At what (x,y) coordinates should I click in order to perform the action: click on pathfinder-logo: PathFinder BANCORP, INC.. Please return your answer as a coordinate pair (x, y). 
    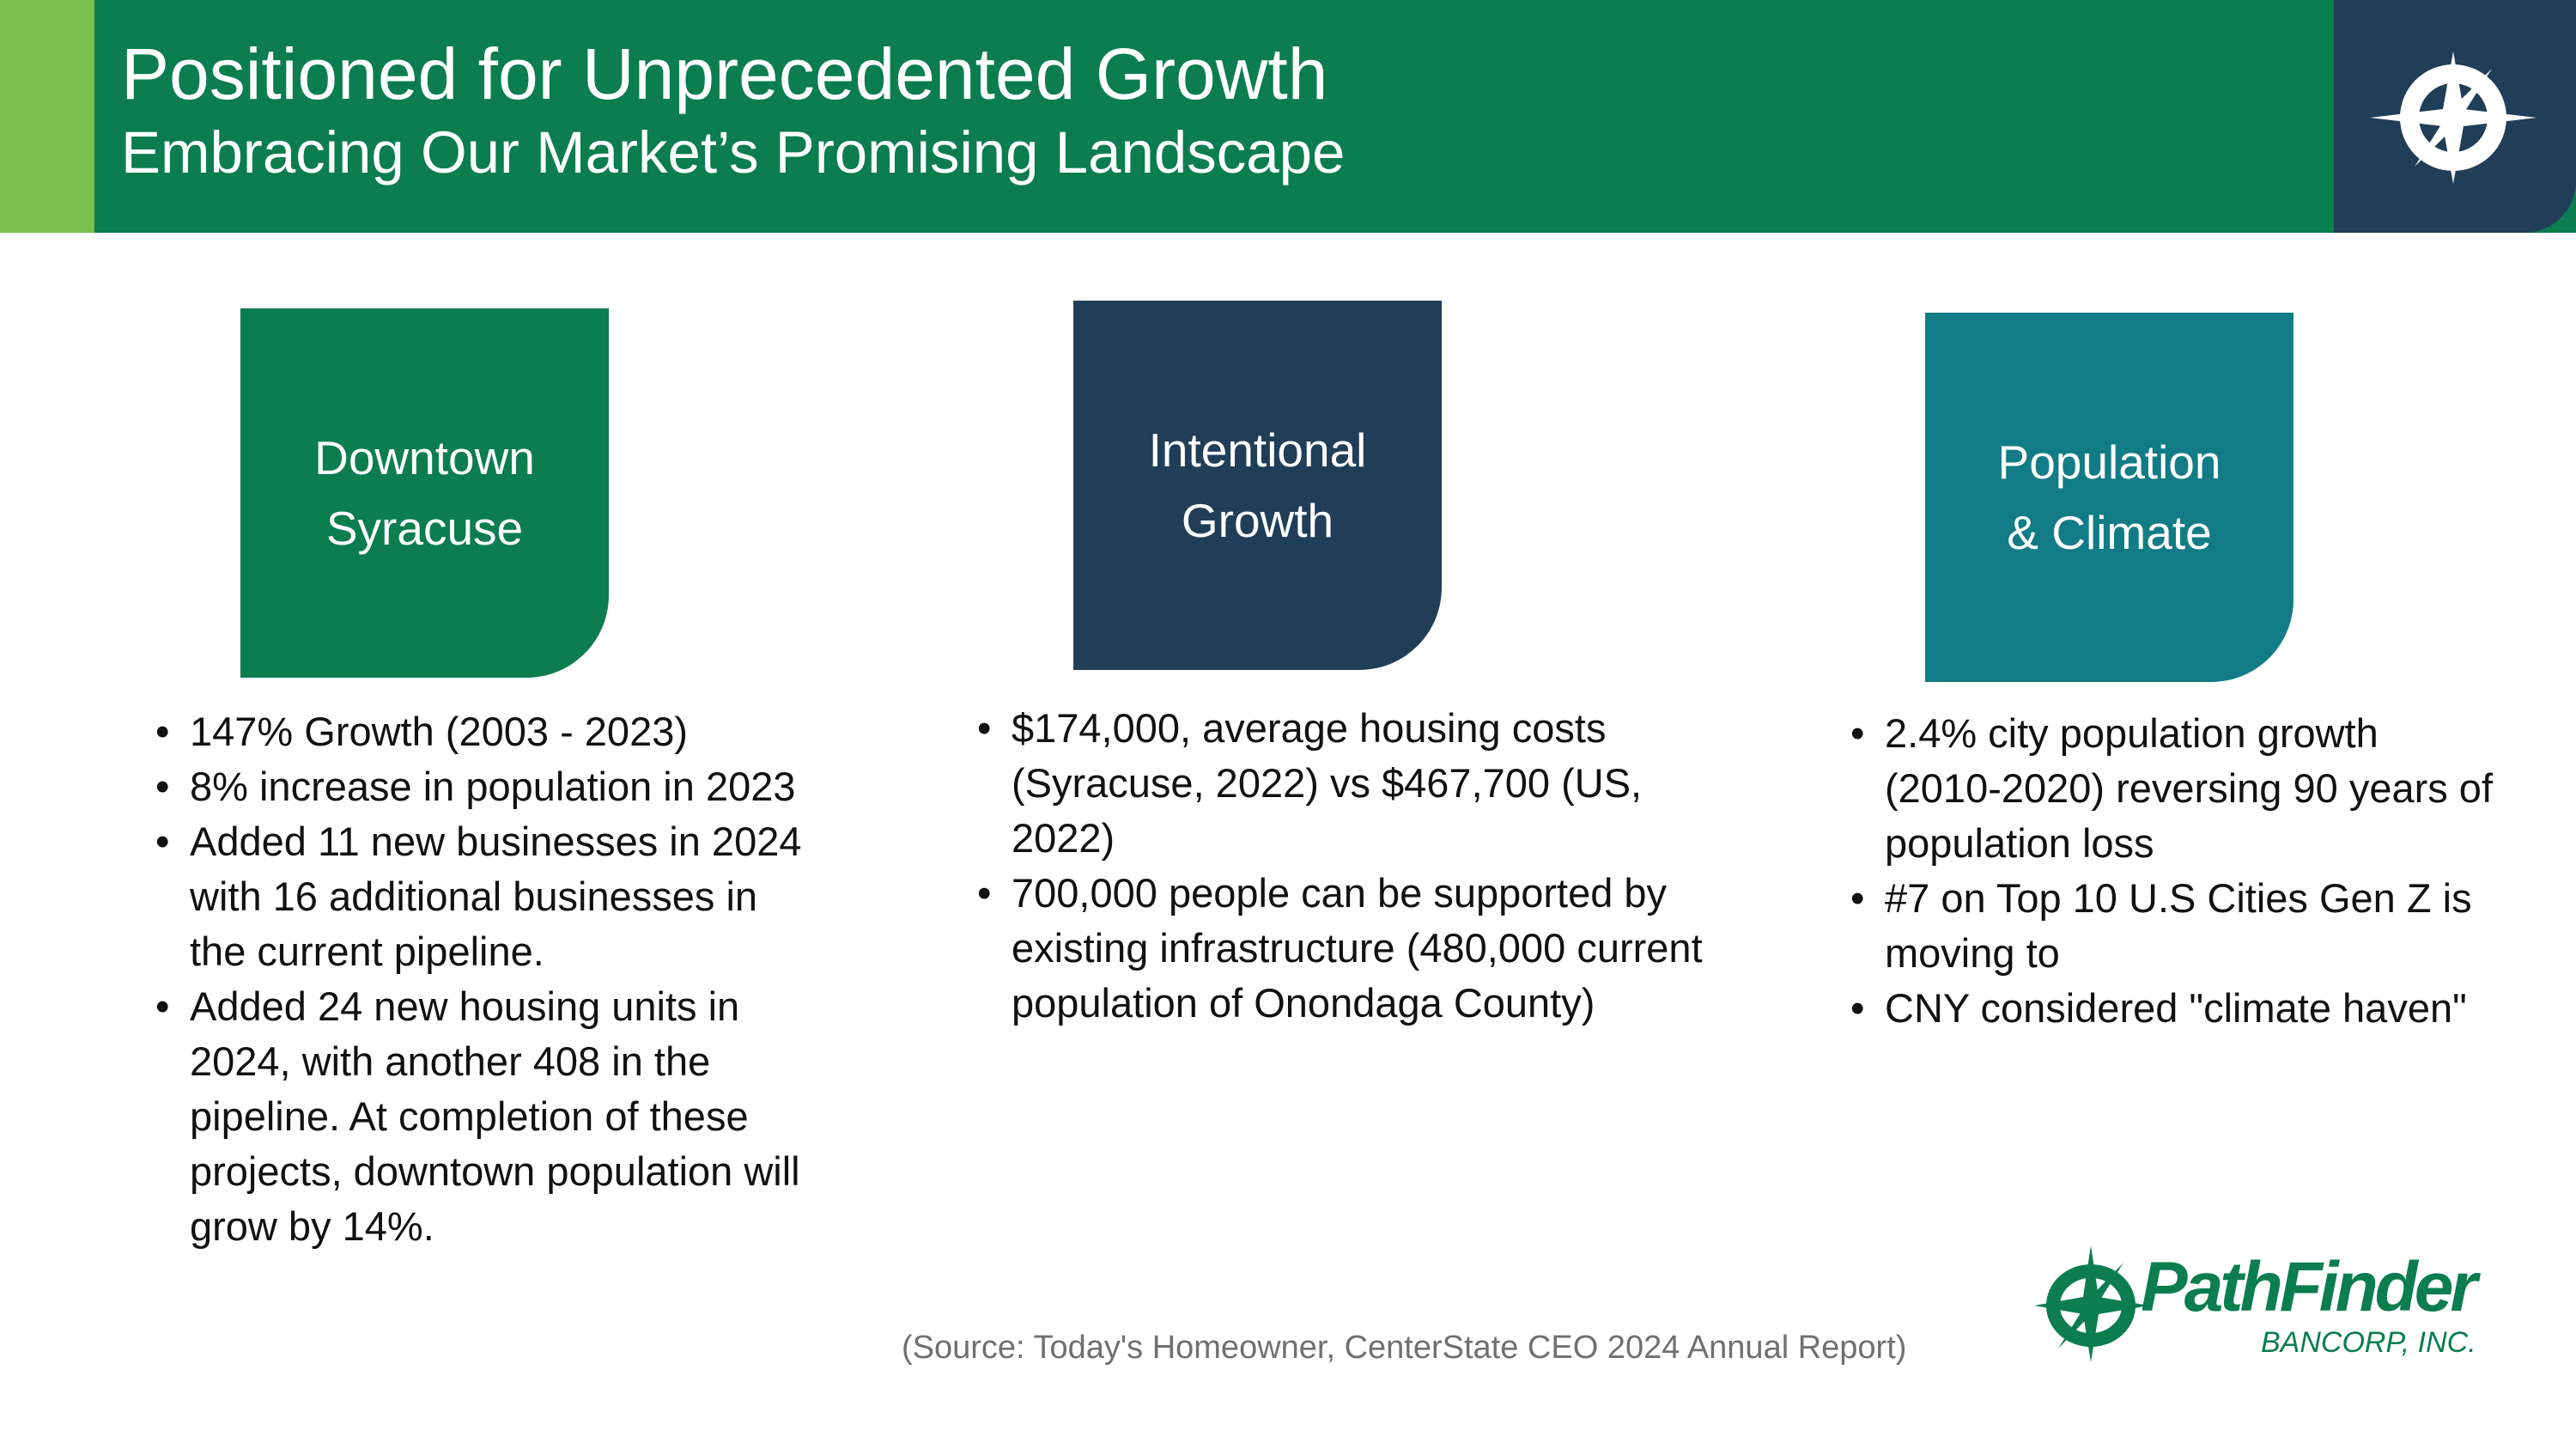
    Looking at the image, I should click on (2258, 1308).